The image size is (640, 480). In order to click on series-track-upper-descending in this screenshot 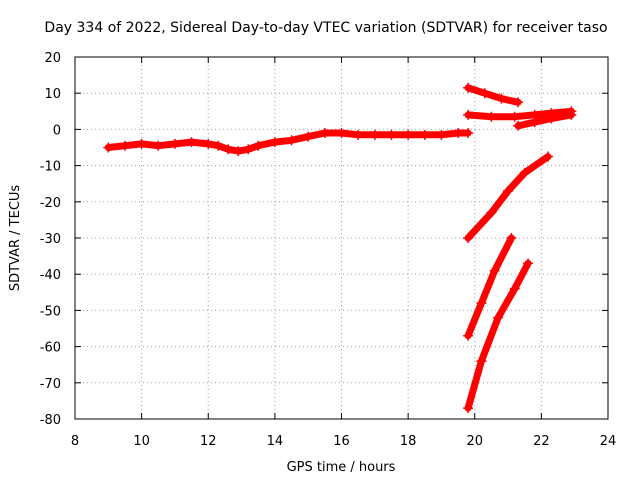, I will do `click(493, 95)`.